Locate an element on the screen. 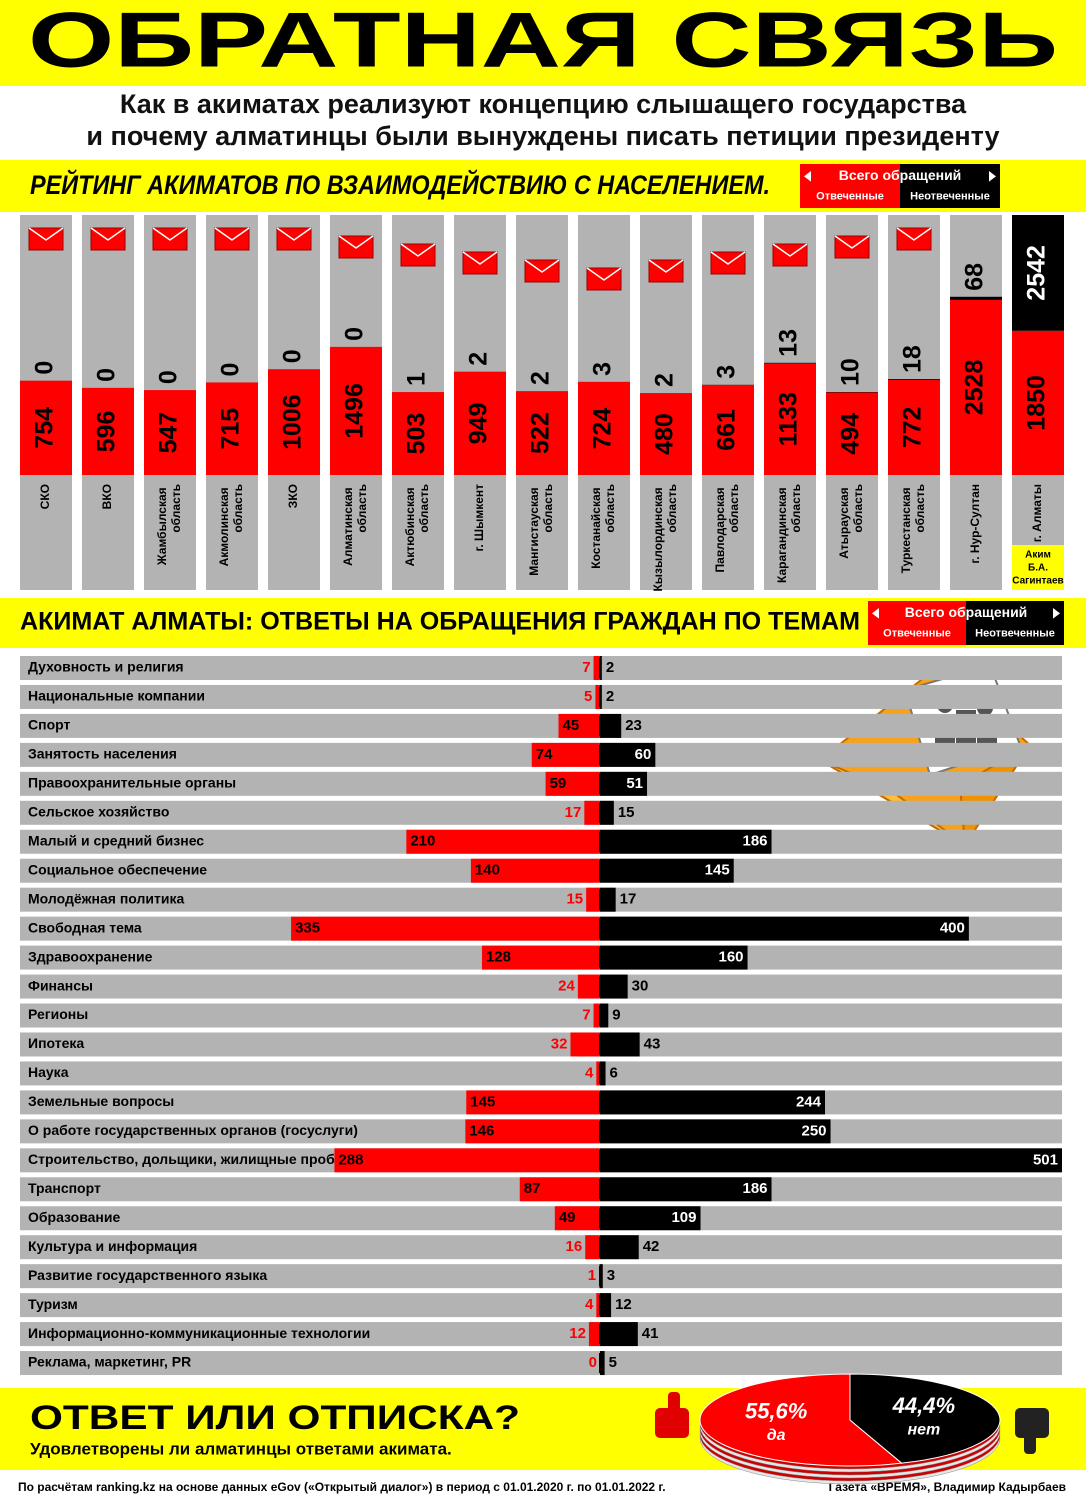  value-label: 1850 is located at coordinates (1037, 403).